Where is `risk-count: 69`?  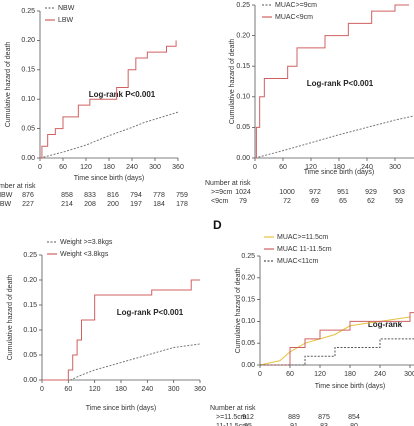
risk-count: 69 is located at coordinates (315, 201).